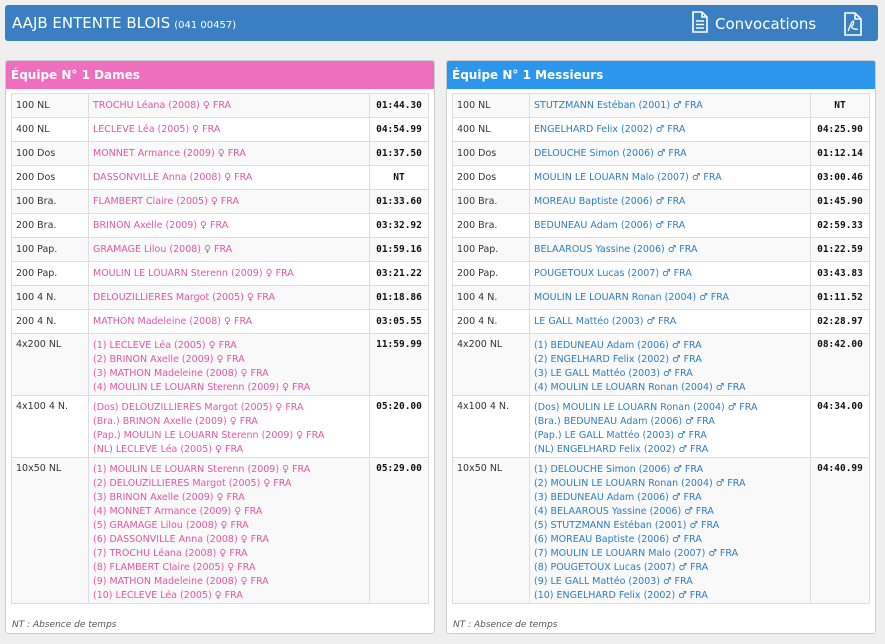 This screenshot has height=644, width=885. I want to click on swimmer-link: (3) MATHON Madeleine (2008) ♀ FRA, so click(181, 373).